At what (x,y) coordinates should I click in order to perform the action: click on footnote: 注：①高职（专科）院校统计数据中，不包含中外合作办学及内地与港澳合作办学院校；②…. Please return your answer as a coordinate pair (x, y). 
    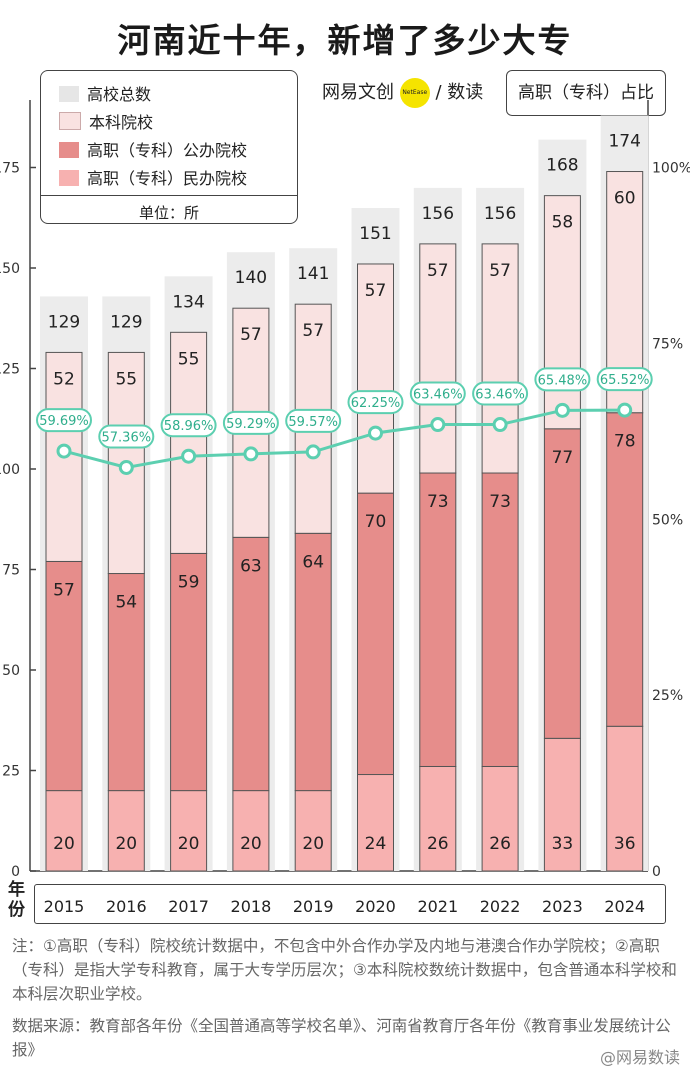
    Looking at the image, I should click on (344, 970).